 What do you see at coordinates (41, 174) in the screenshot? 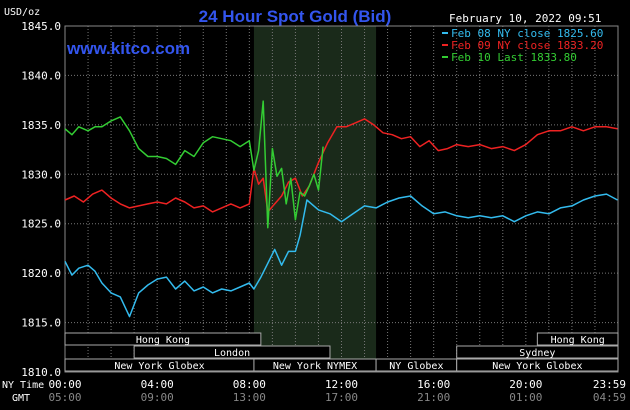
I see `y-tick-label: 1830.0` at bounding box center [41, 174].